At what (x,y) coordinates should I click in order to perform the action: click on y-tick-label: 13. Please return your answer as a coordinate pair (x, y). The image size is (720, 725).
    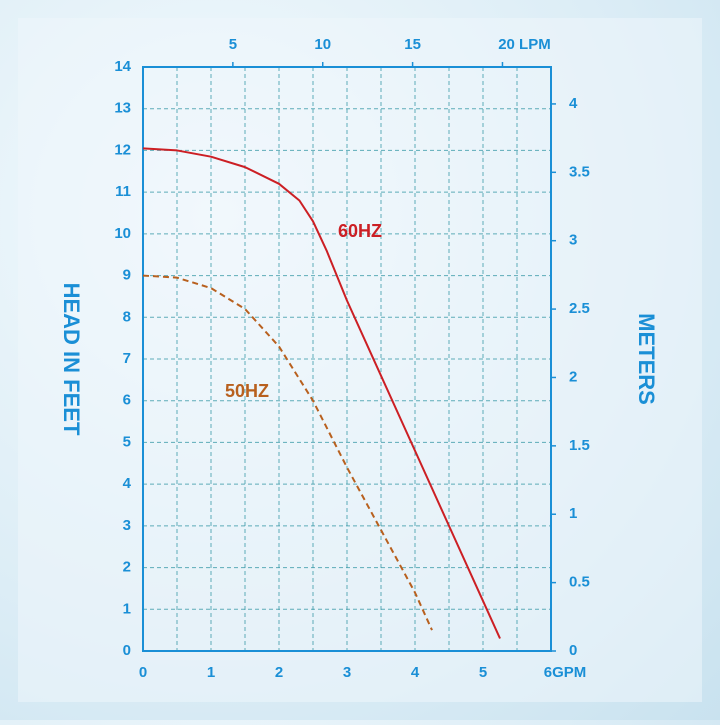
    Looking at the image, I should click on (122, 108).